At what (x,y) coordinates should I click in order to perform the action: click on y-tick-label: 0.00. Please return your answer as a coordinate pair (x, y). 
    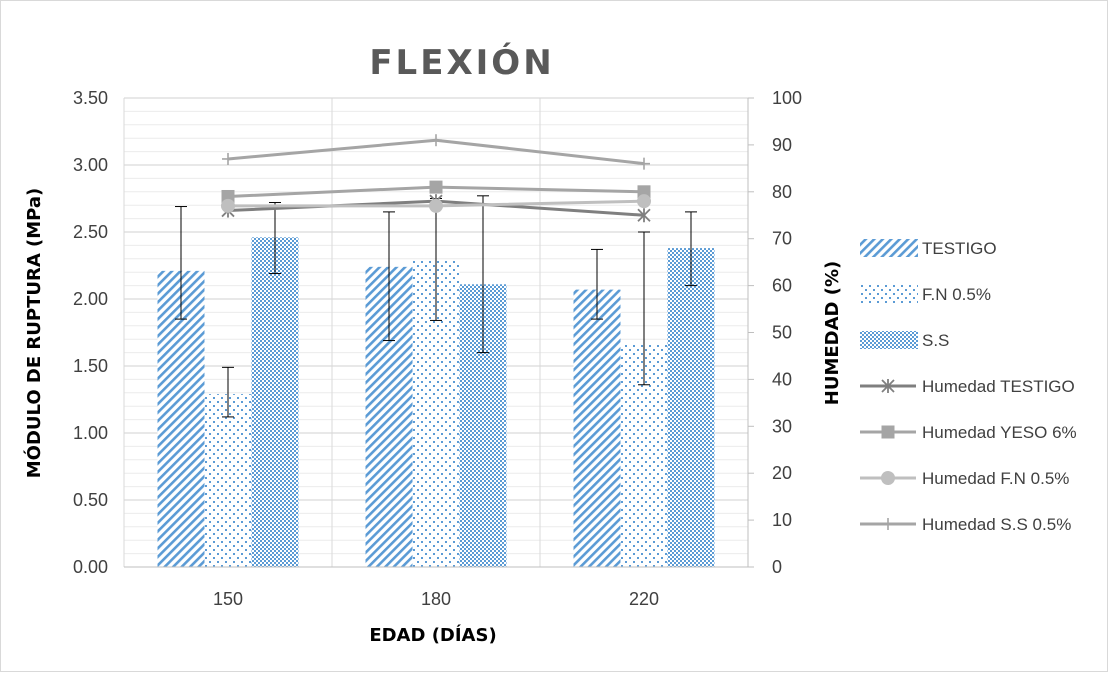
    Looking at the image, I should click on (90, 567).